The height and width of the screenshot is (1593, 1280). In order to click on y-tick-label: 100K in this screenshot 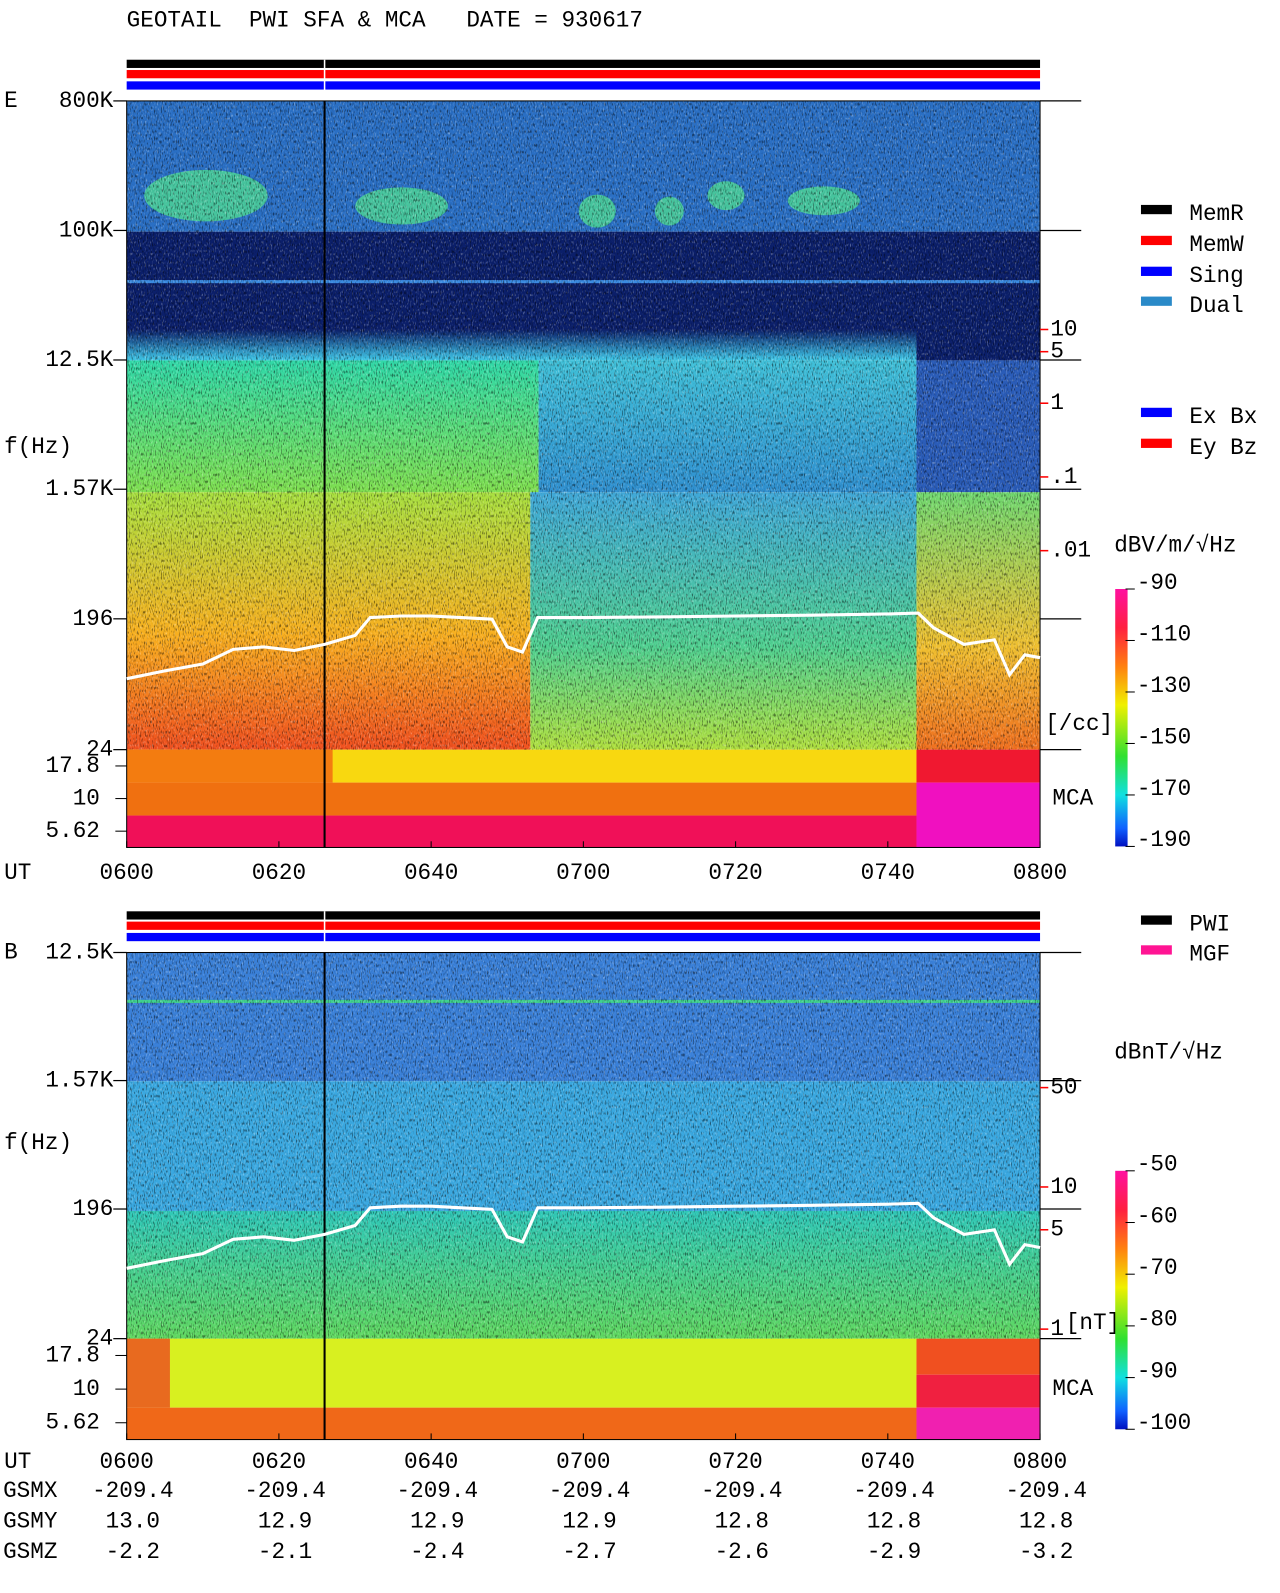, I will do `click(86, 230)`.